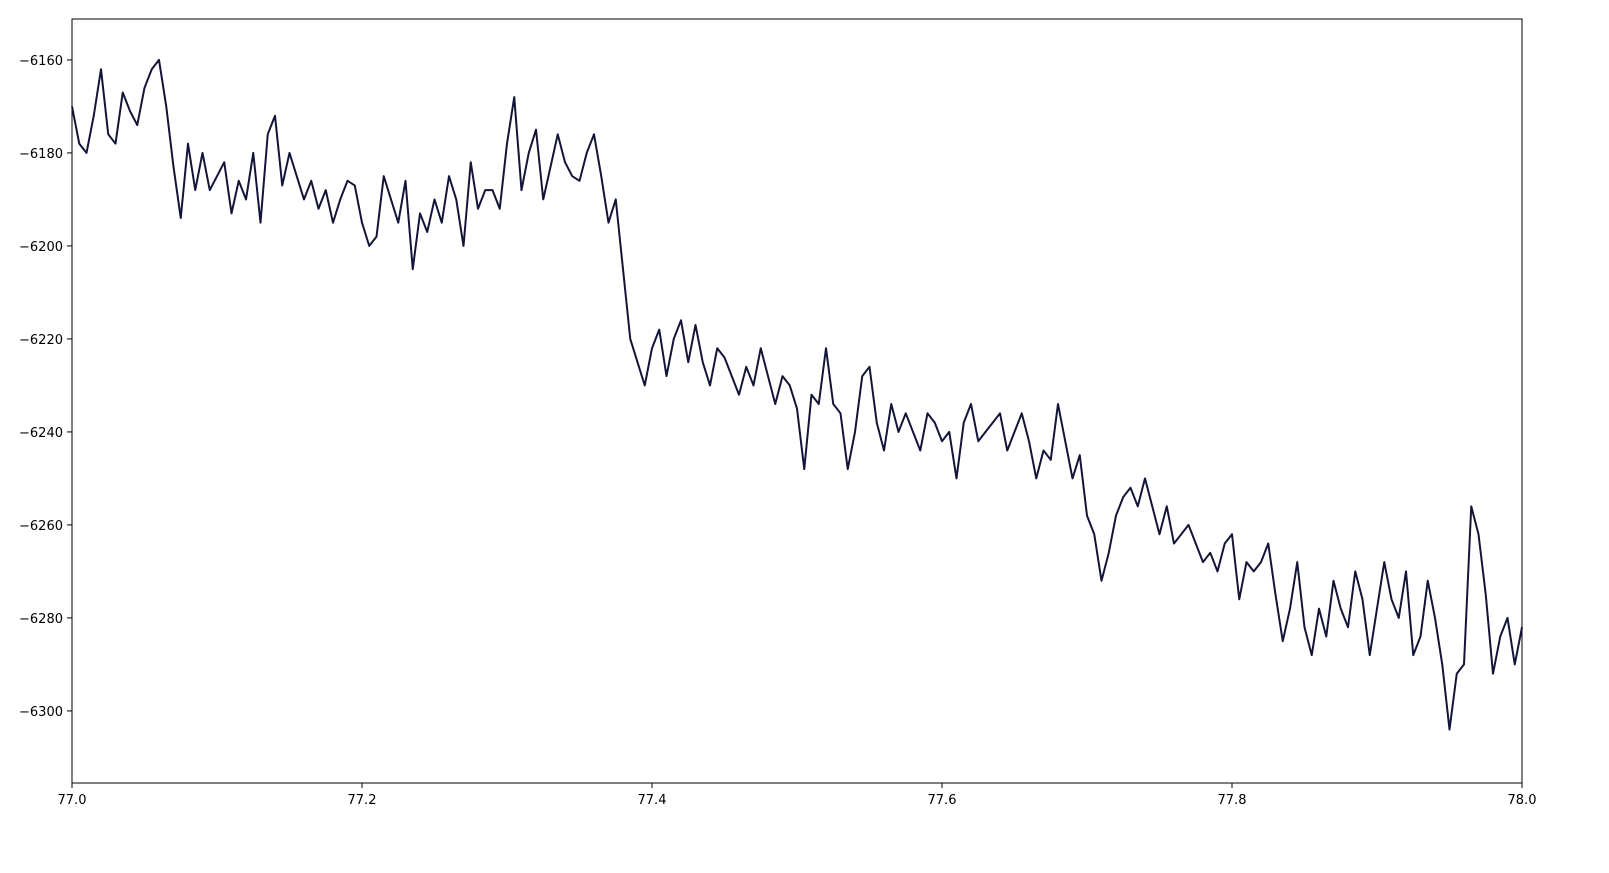  I want to click on y-tick-label: −6180, so click(41, 154).